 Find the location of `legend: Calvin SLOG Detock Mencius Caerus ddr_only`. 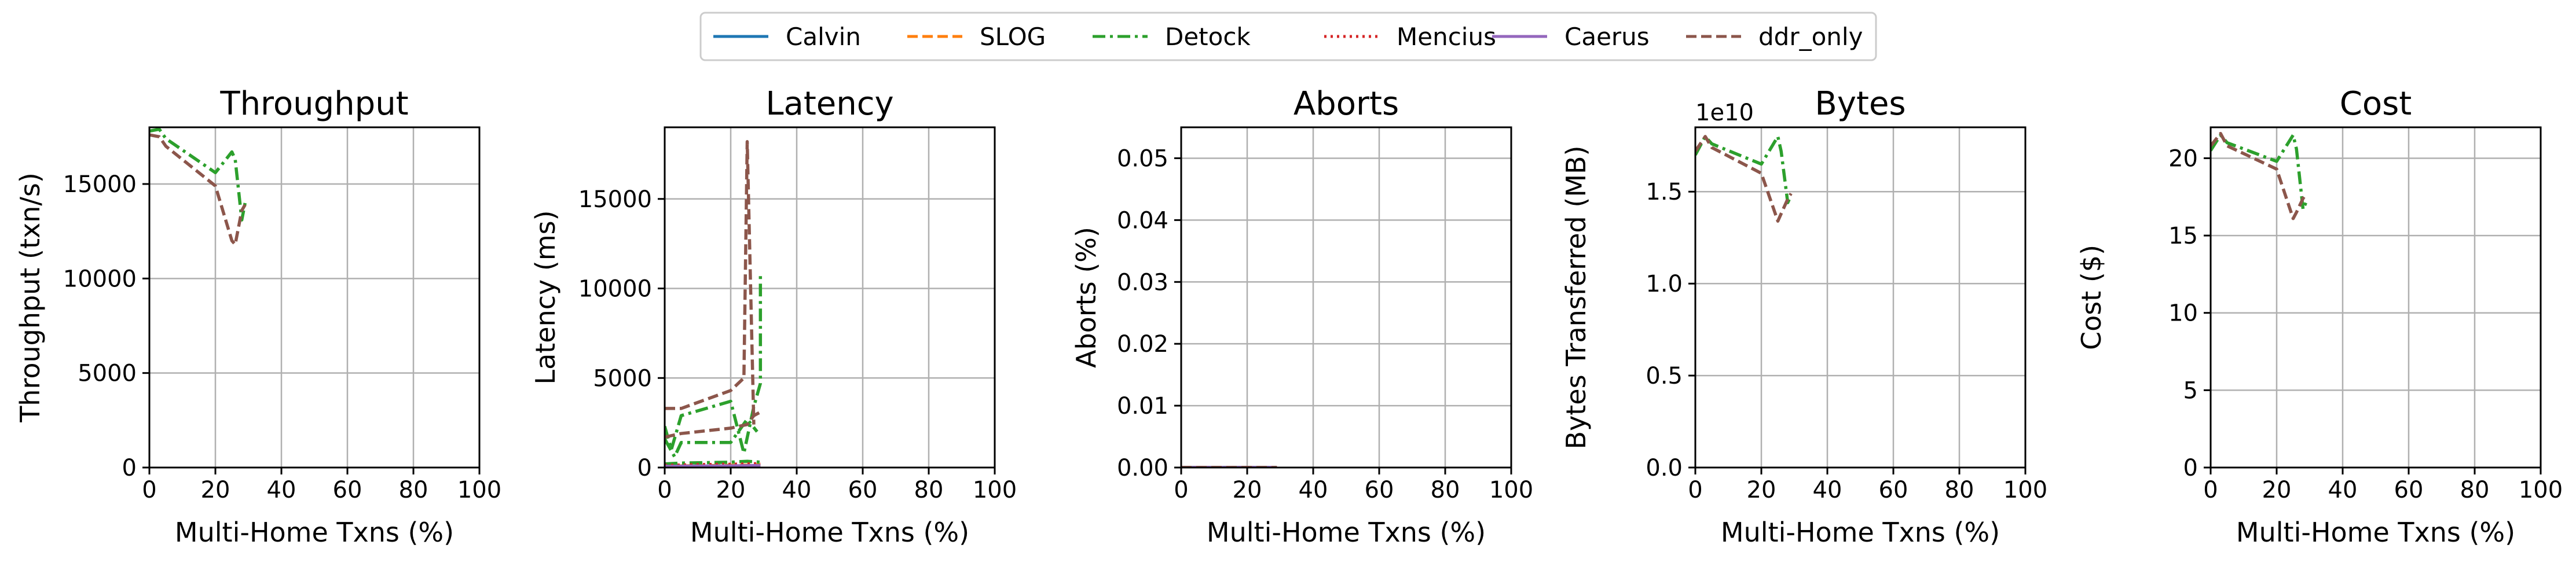

legend: Calvin SLOG Detock Mencius Caerus ddr_only is located at coordinates (1288, 37).